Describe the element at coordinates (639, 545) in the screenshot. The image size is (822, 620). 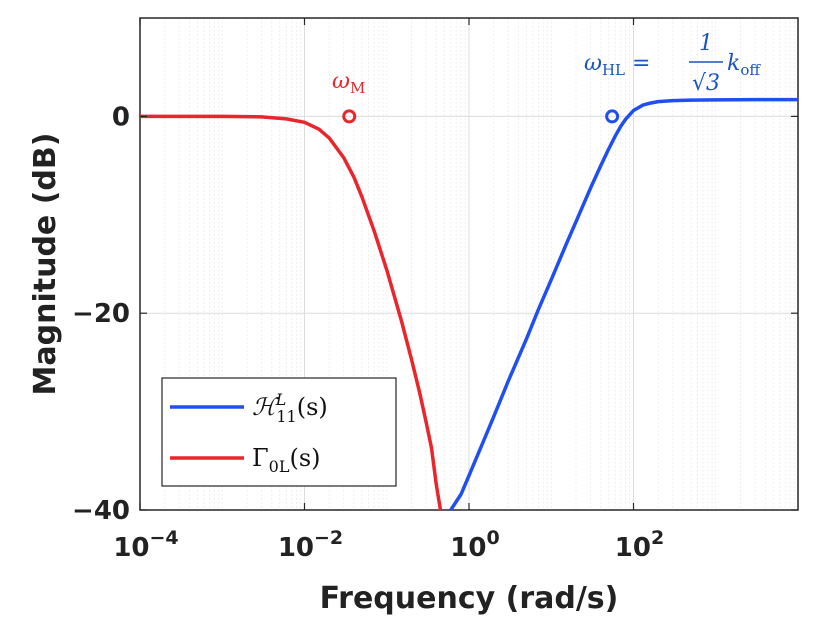
I see `x-tick-label: 10²` at that location.